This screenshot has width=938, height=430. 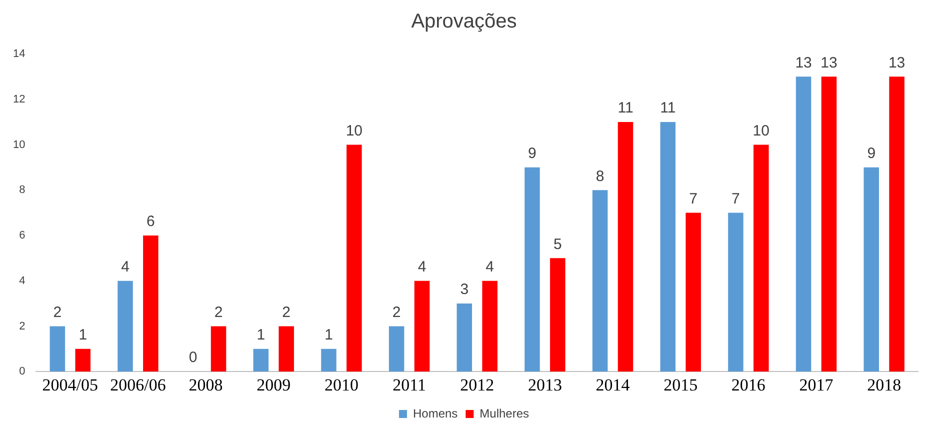 What do you see at coordinates (600, 176) in the screenshot?
I see `data-label: 8` at bounding box center [600, 176].